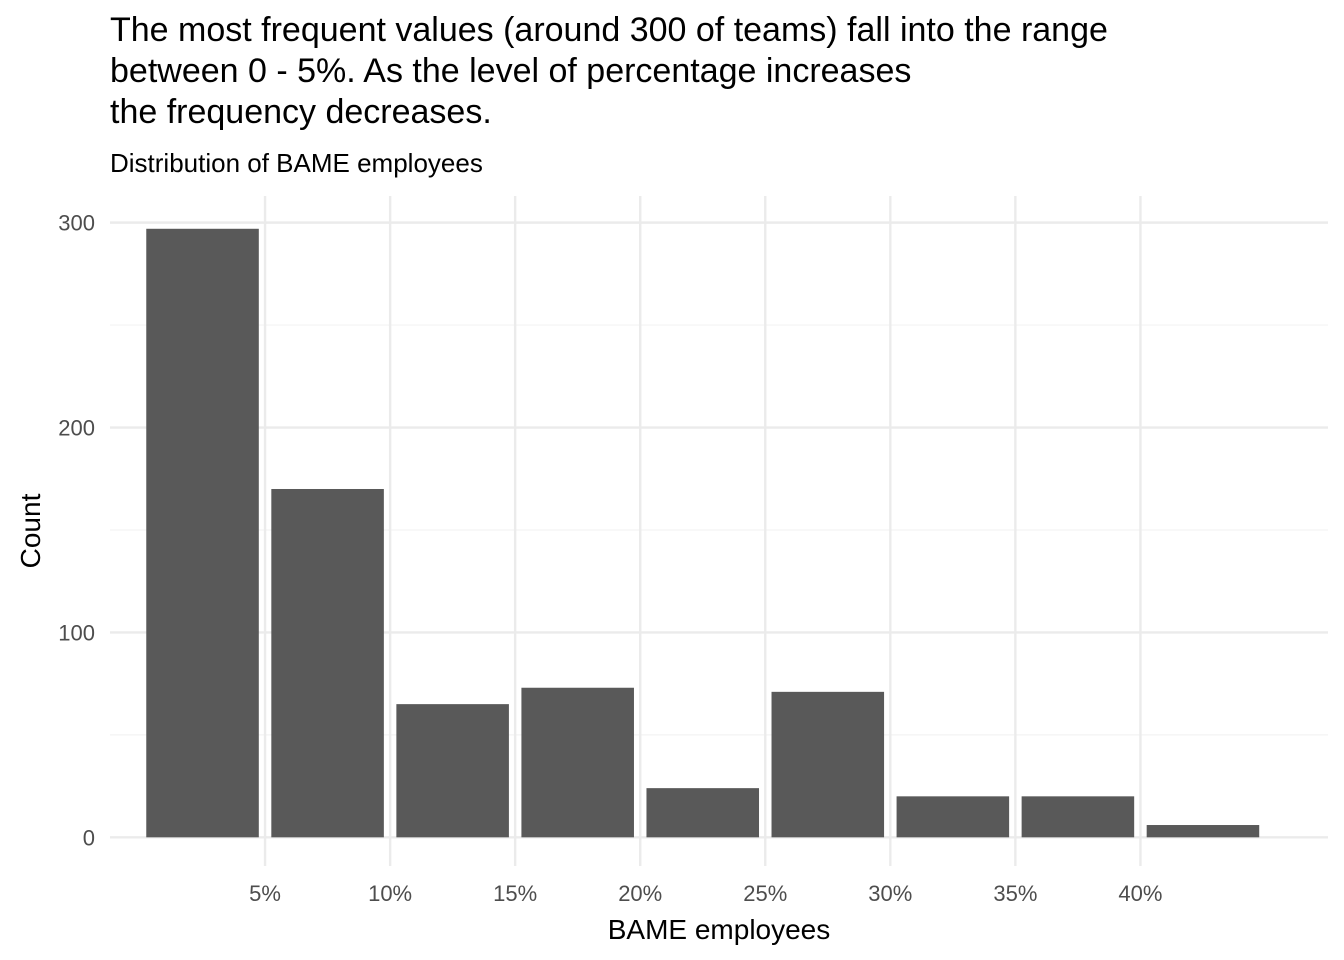  I want to click on x-tick-label: 5%, so click(265, 893).